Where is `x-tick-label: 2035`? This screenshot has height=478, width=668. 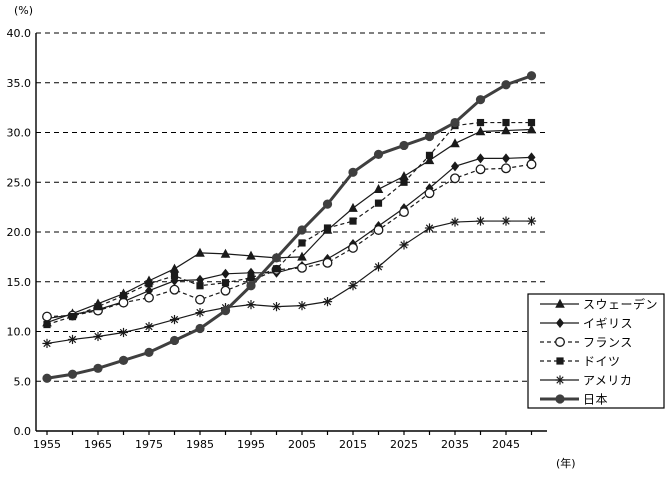 x-tick-label: 2035 is located at coordinates (455, 444).